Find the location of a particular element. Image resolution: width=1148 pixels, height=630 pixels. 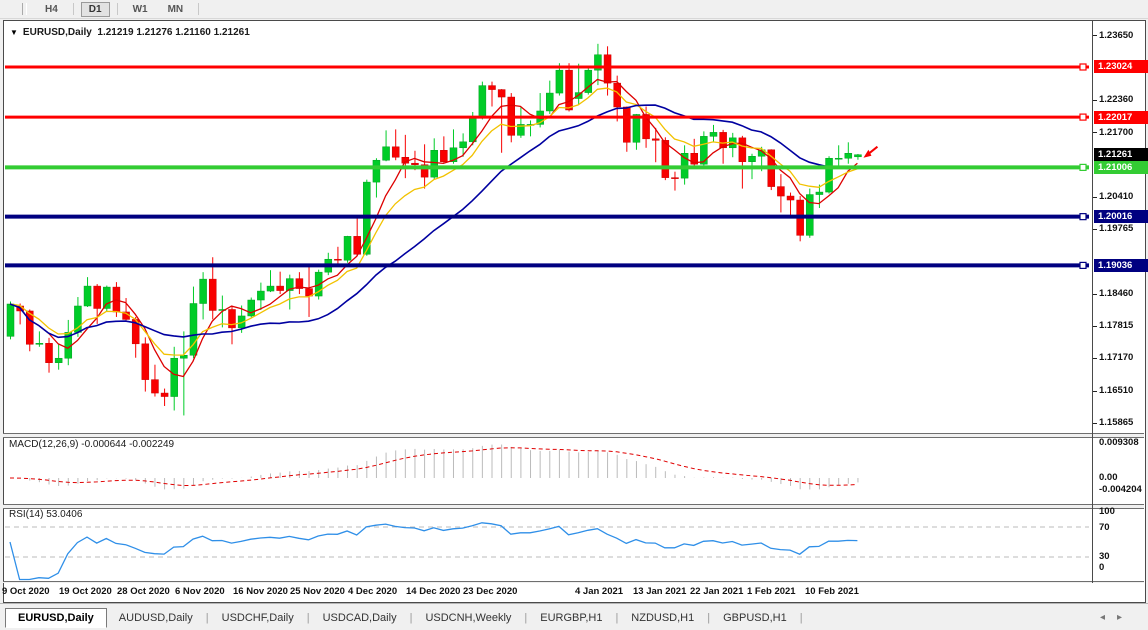

price-tick-label: 1.21700 is located at coordinates (1116, 132).